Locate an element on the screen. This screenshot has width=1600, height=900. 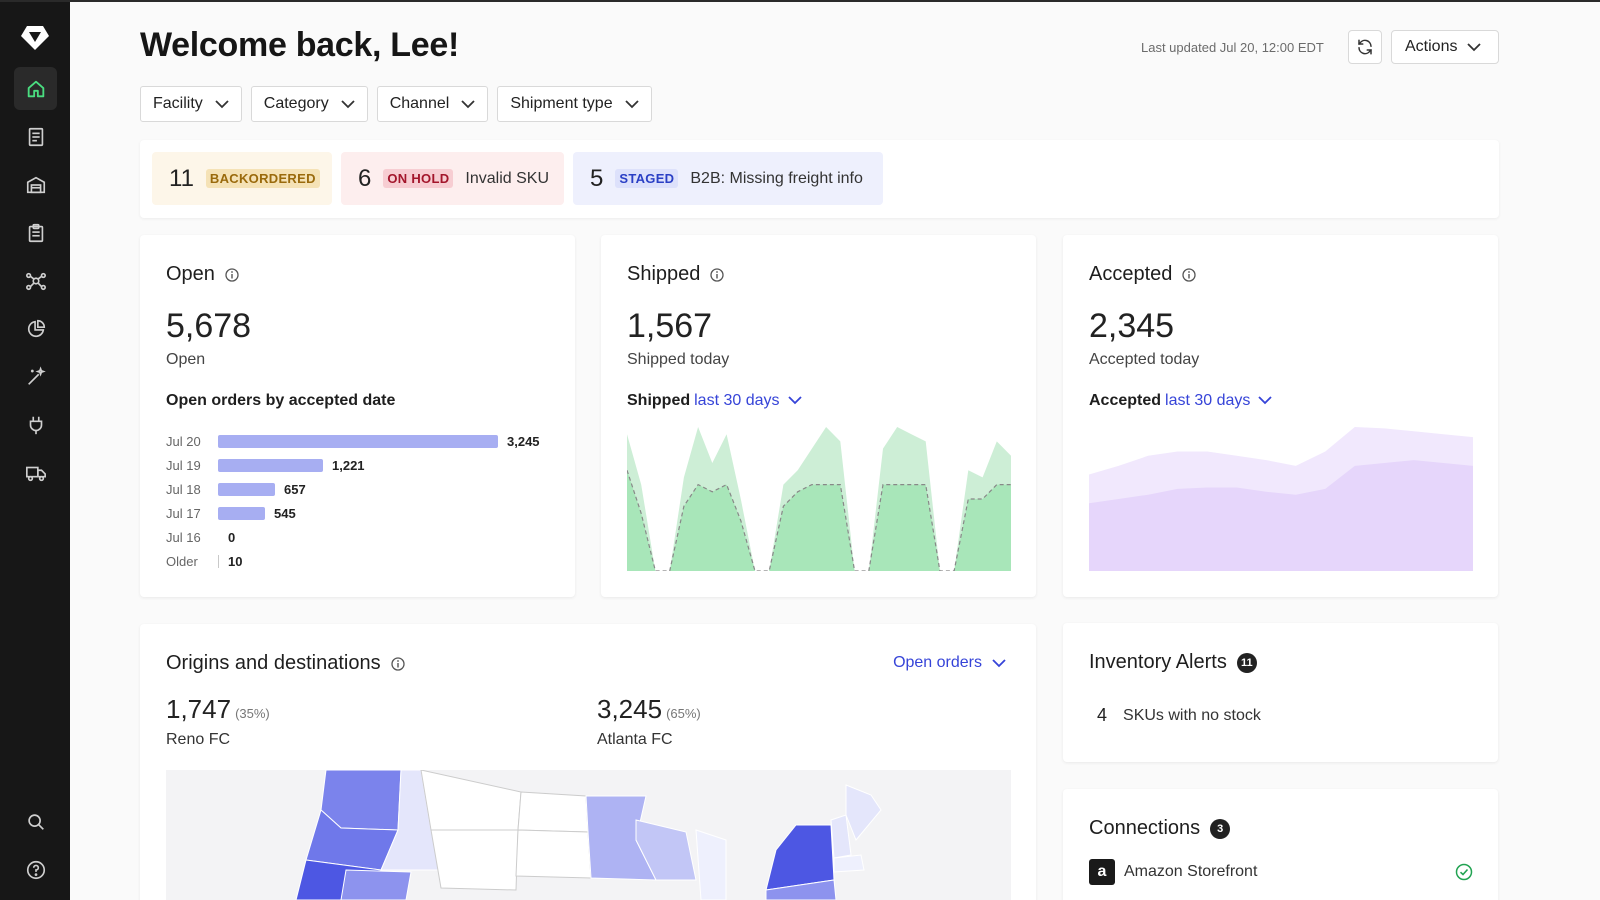
truck-icon is located at coordinates (35, 473).